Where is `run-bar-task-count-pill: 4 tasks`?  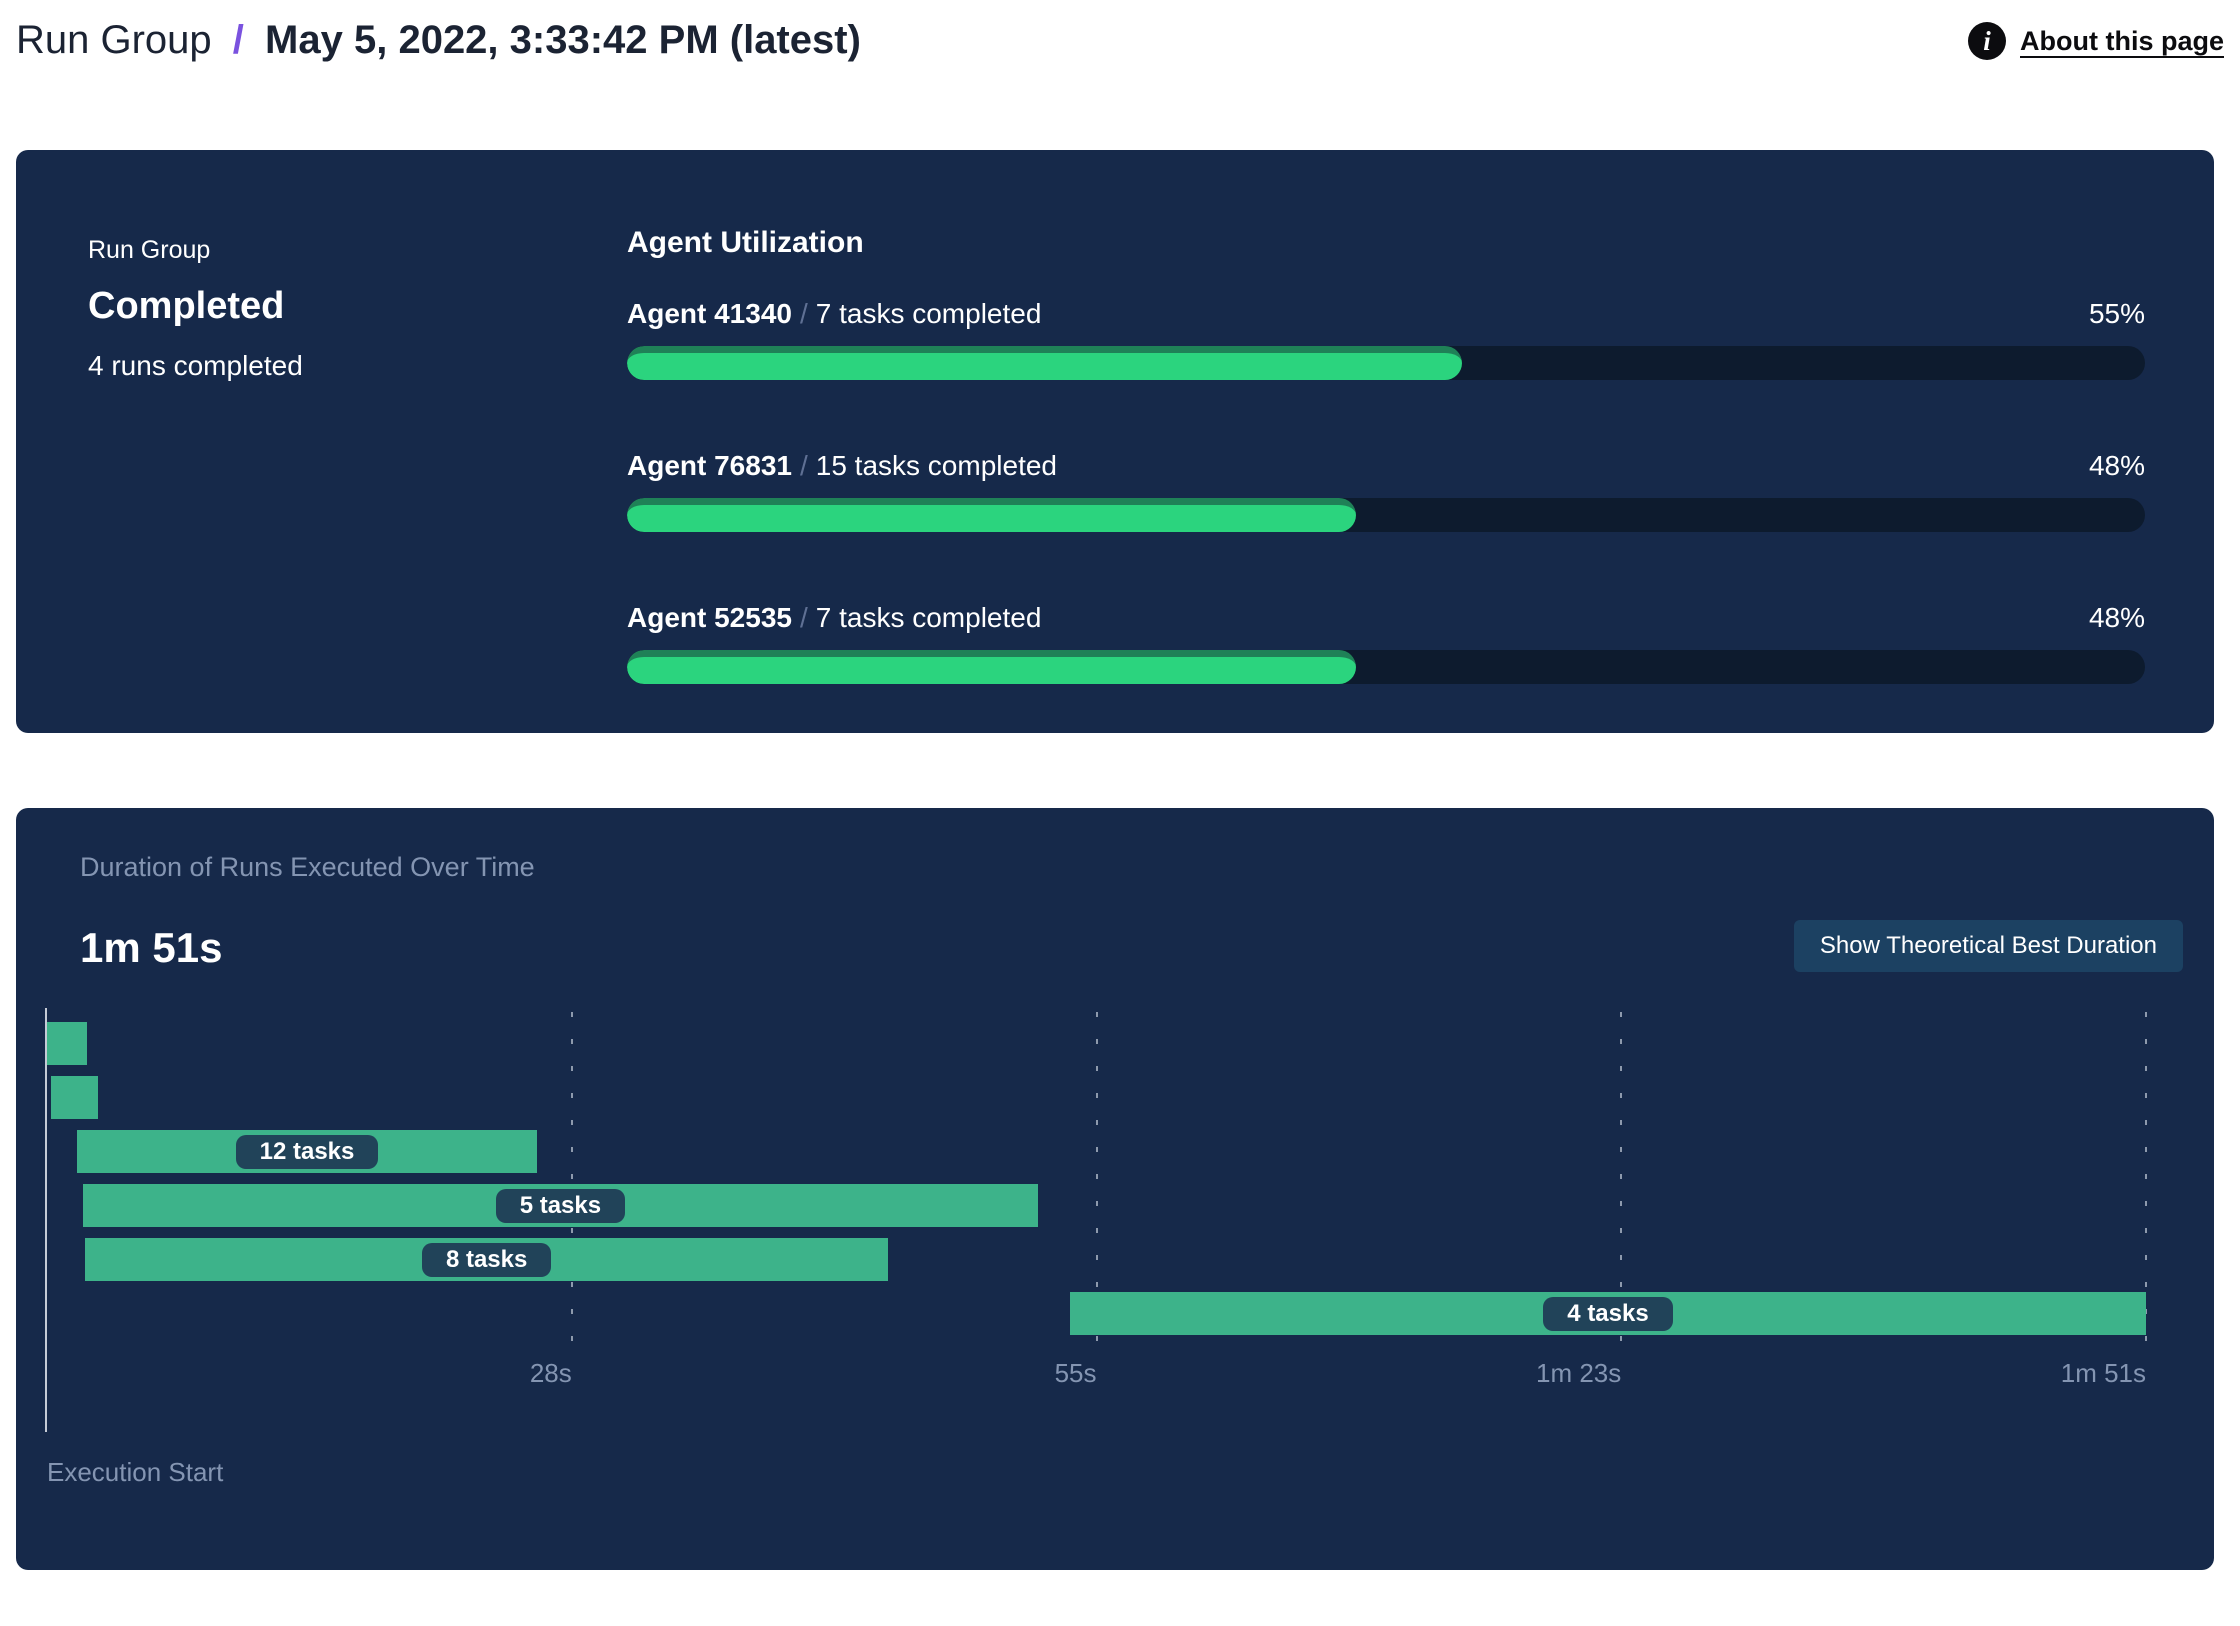
run-bar-task-count-pill: 4 tasks is located at coordinates (1608, 1313).